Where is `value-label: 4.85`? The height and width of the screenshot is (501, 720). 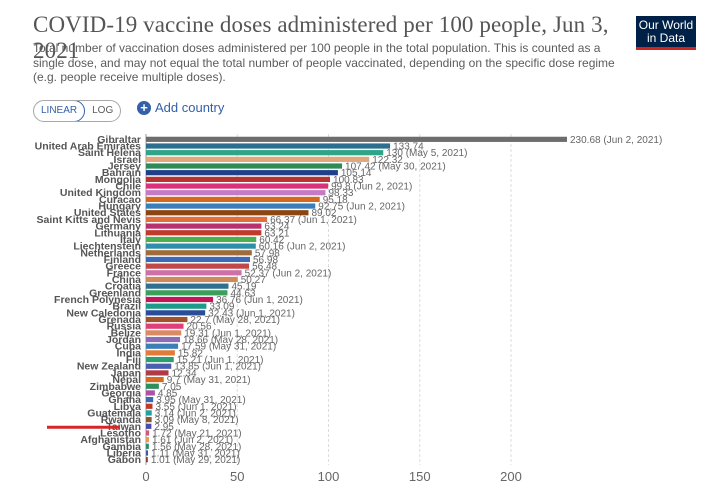
value-label: 4.85 is located at coordinates (168, 393).